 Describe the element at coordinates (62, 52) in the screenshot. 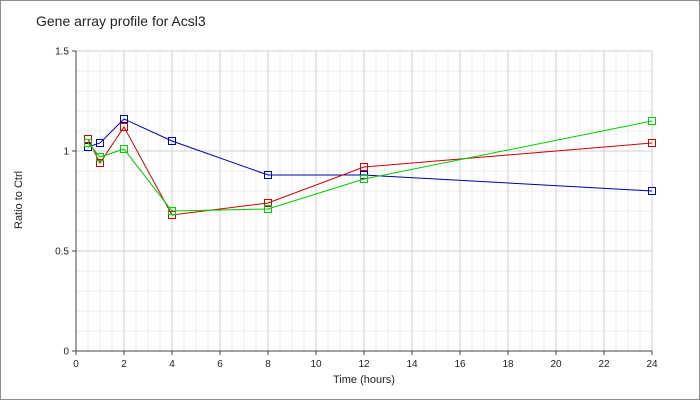

I see `y-tick-label: 1.5` at that location.